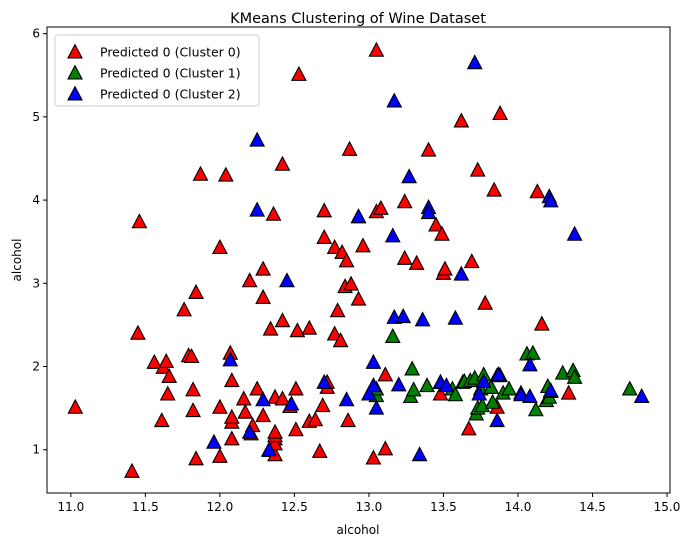 The image size is (690, 547). What do you see at coordinates (518, 507) in the screenshot?
I see `x-tick-label: 14.0` at bounding box center [518, 507].